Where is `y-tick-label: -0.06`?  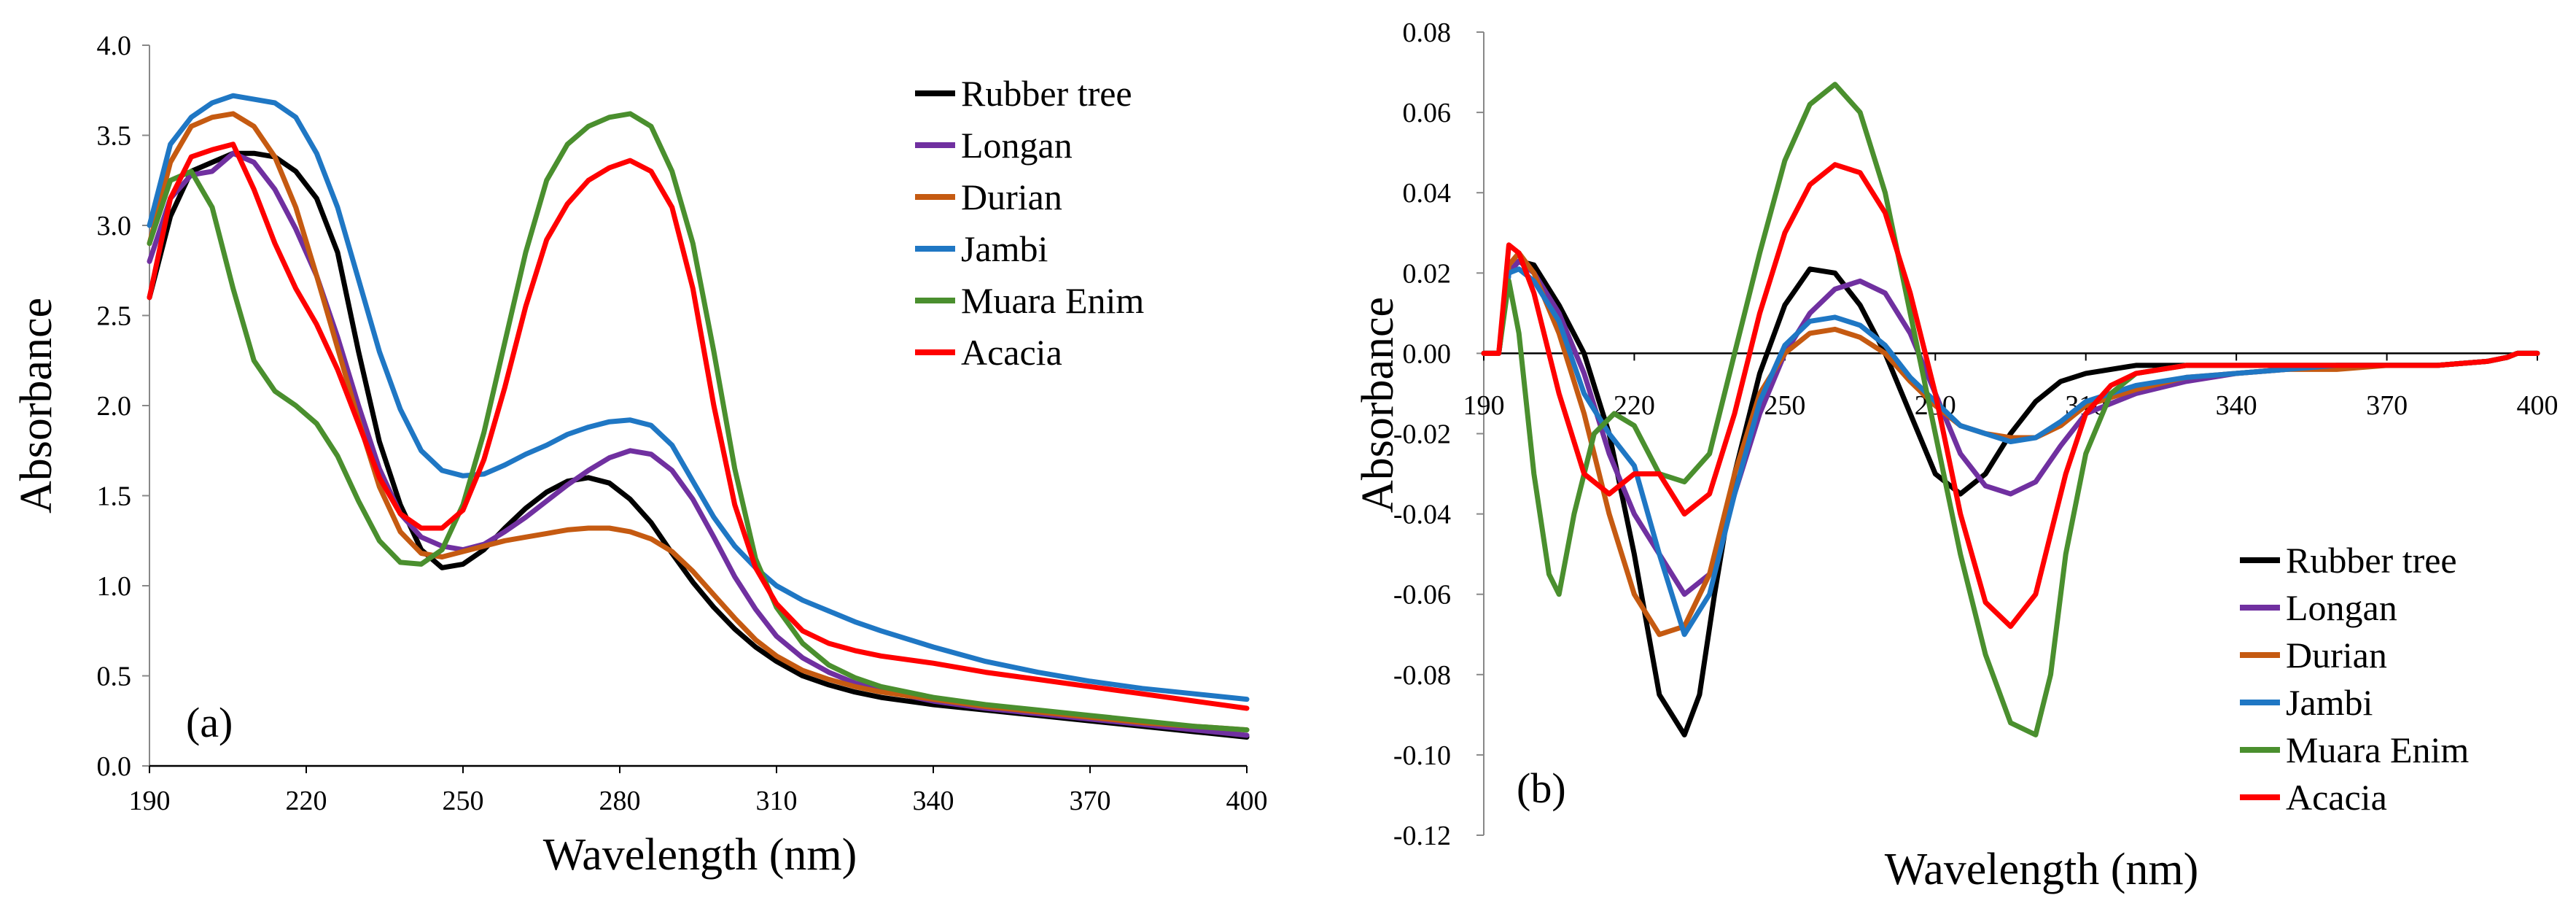 y-tick-label: -0.06 is located at coordinates (1422, 595).